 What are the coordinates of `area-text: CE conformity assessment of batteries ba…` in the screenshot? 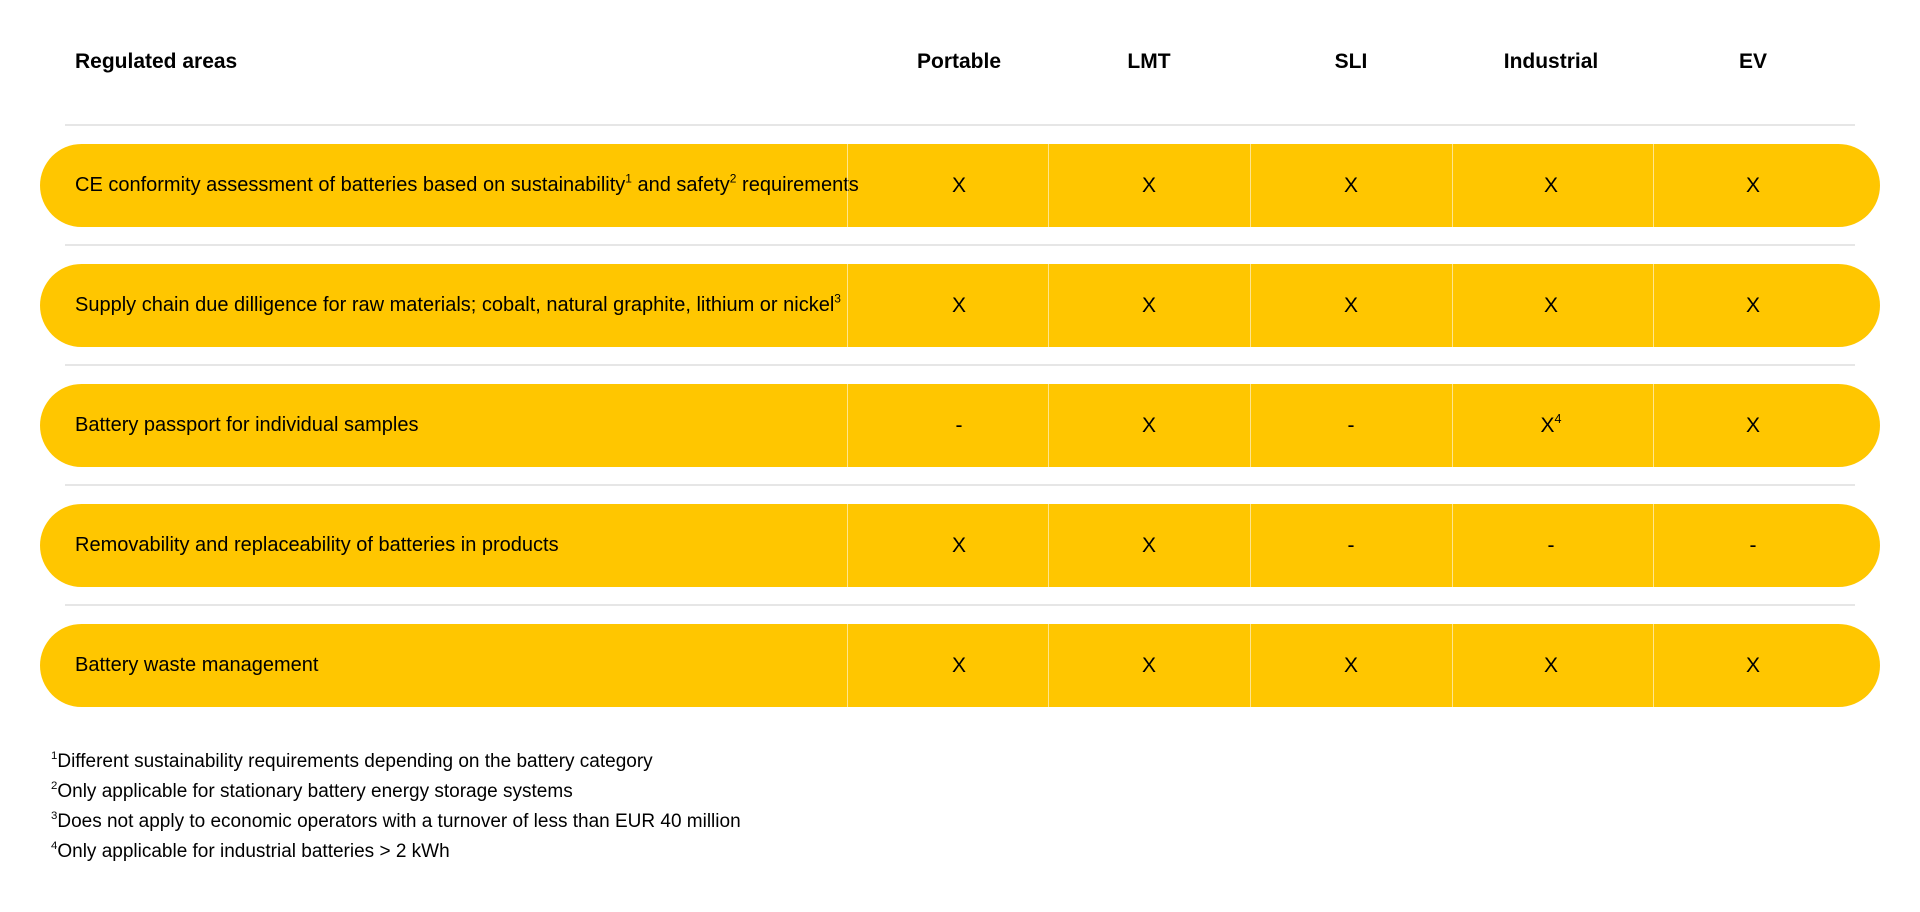 It's located at (350, 185).